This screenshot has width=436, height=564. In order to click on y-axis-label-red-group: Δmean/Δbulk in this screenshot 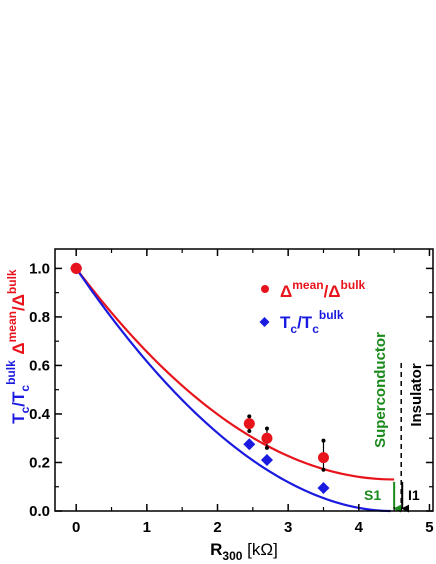, I will do `click(16, 312)`.